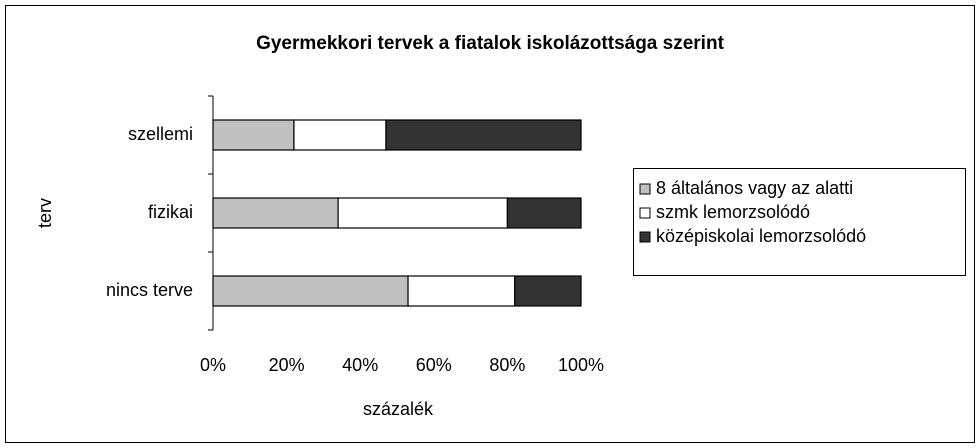 The height and width of the screenshot is (448, 980). Describe the element at coordinates (754, 188) in the screenshot. I see `legend-label: 8 általános vagy az alatti` at that location.